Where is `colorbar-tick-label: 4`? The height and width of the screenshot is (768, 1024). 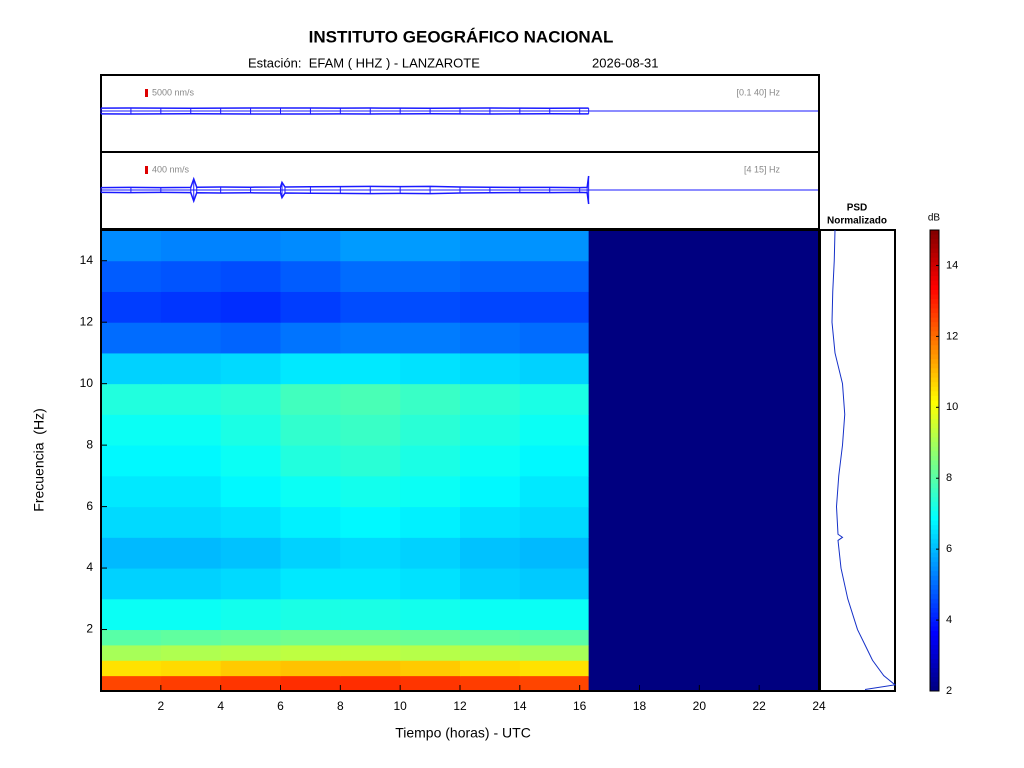
colorbar-tick-label: 4 is located at coordinates (949, 620).